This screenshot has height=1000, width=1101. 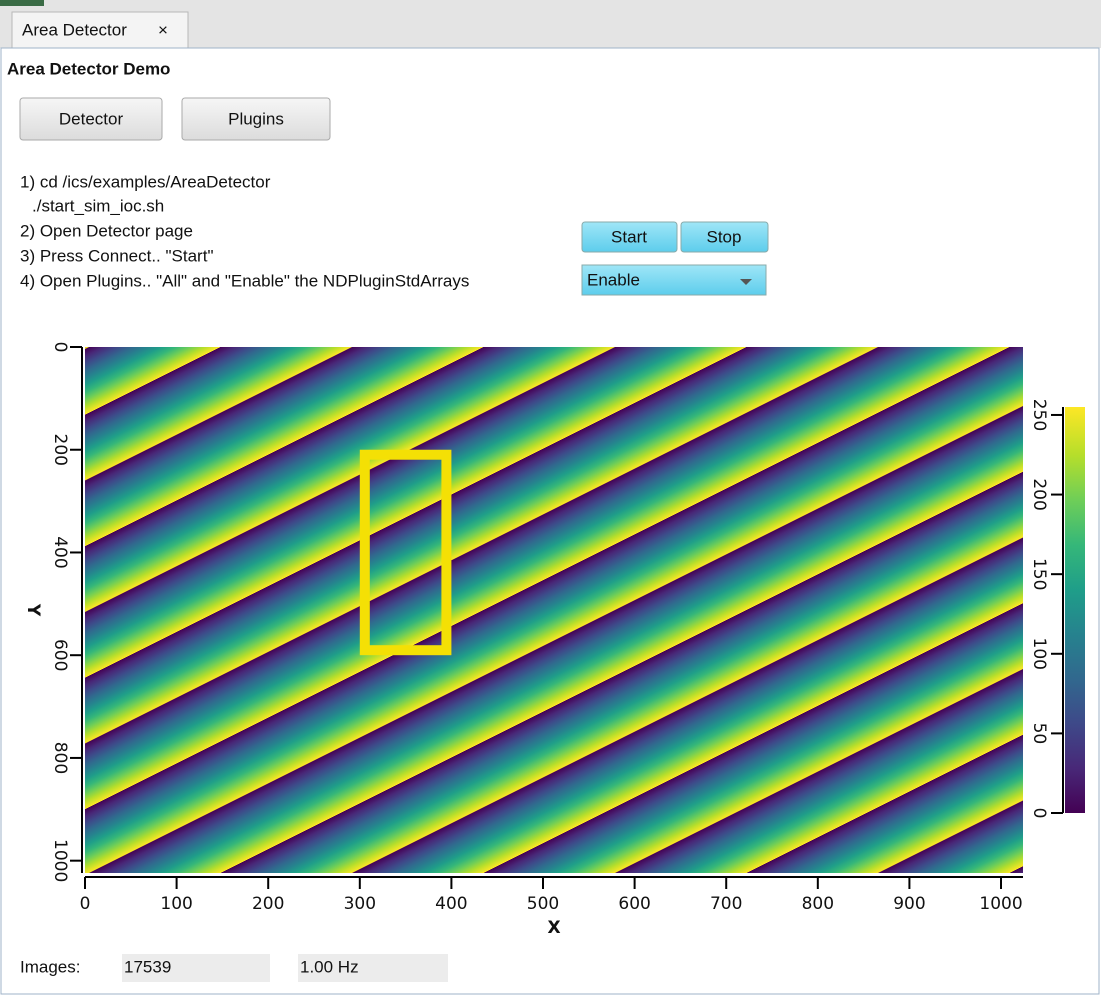 What do you see at coordinates (1075, 610) in the screenshot?
I see `colorbar` at bounding box center [1075, 610].